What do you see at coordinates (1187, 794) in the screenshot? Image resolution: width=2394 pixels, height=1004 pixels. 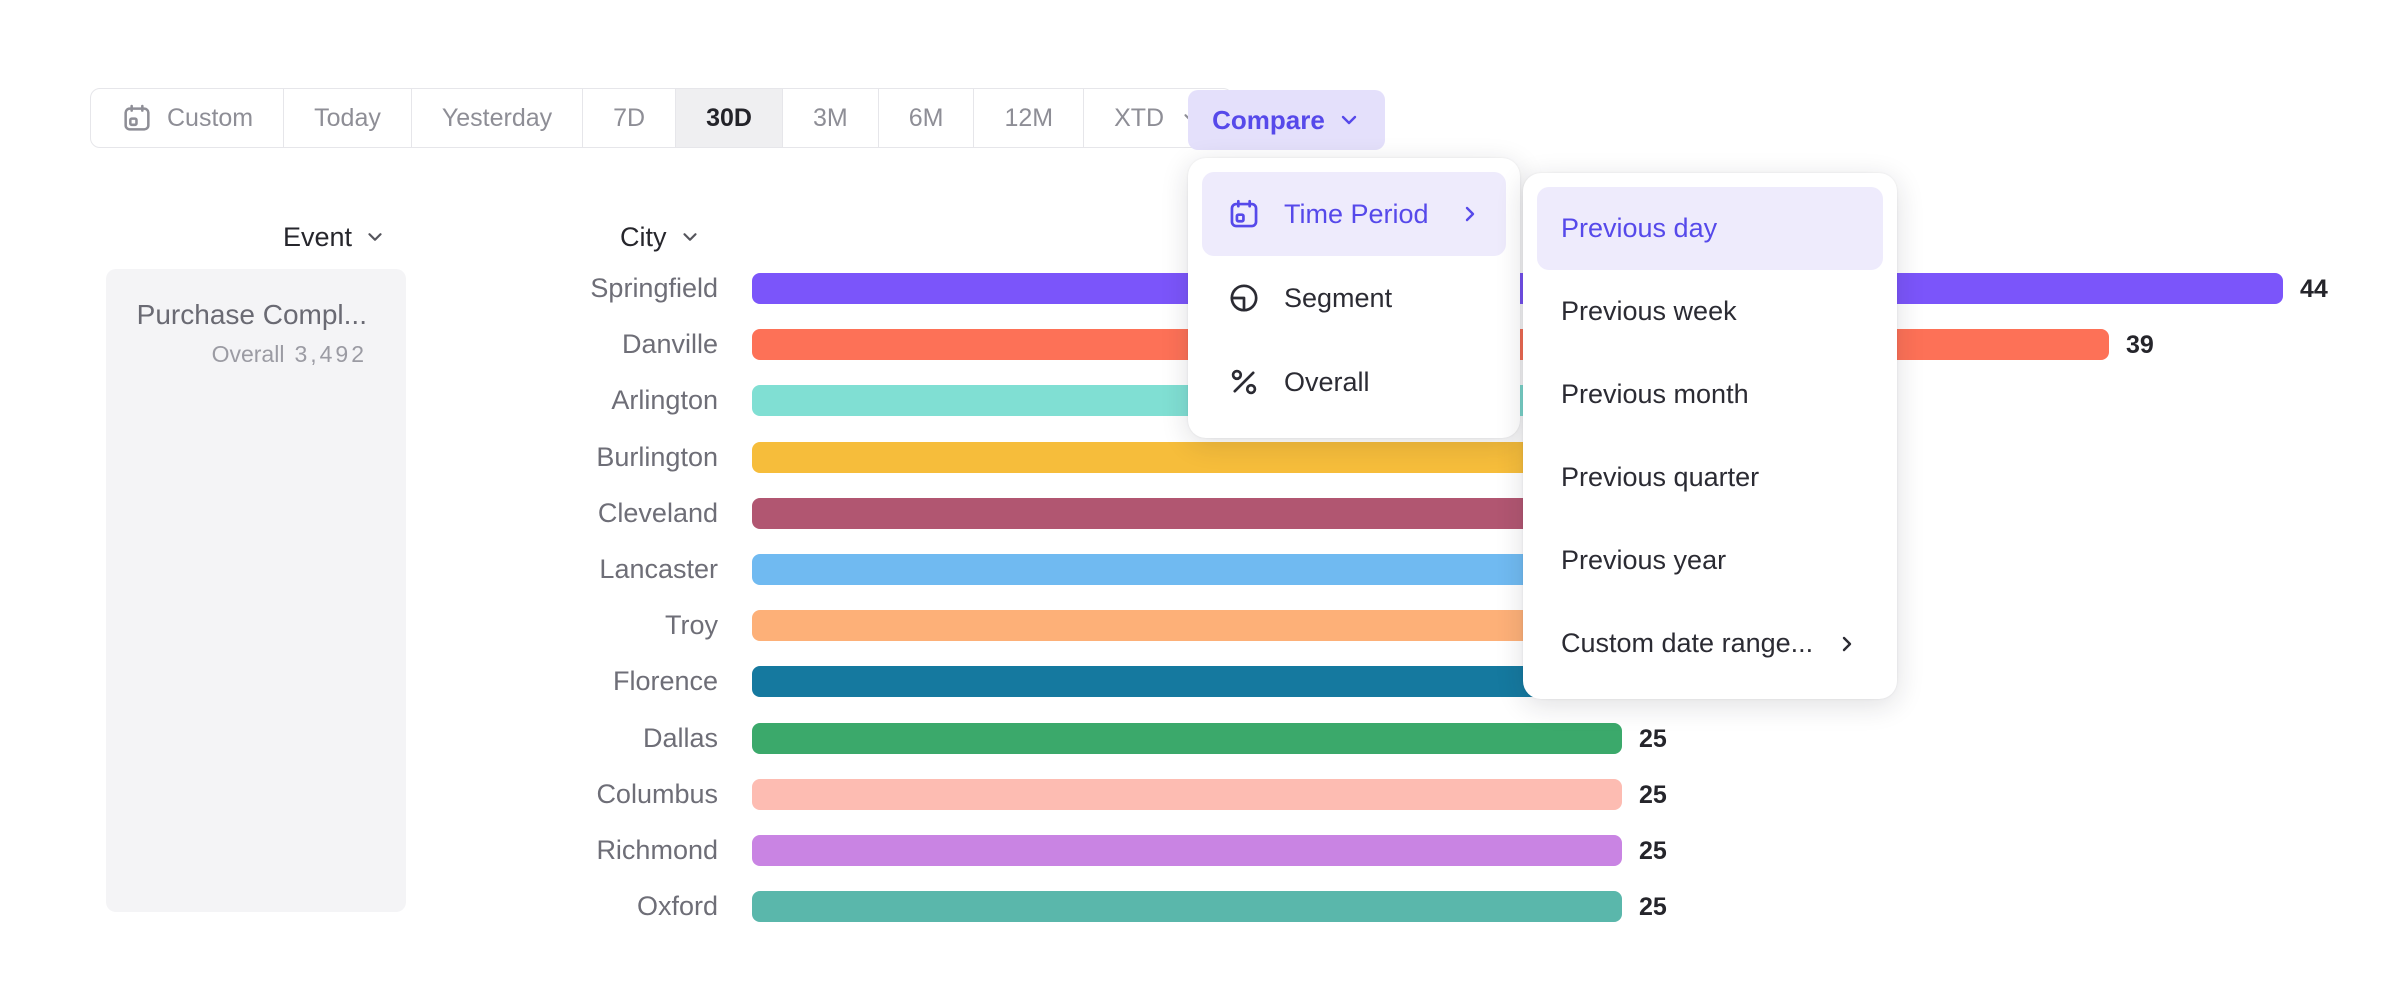 I see `bar-columbus` at bounding box center [1187, 794].